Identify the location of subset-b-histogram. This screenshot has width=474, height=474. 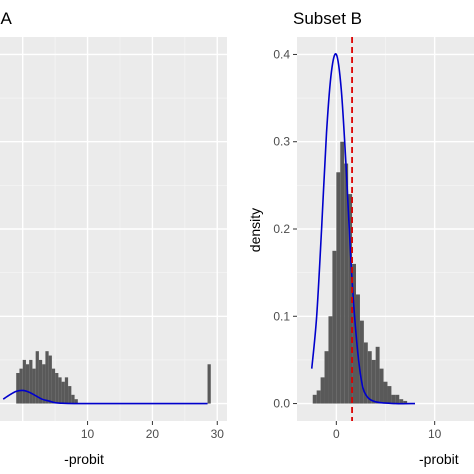
(360, 272).